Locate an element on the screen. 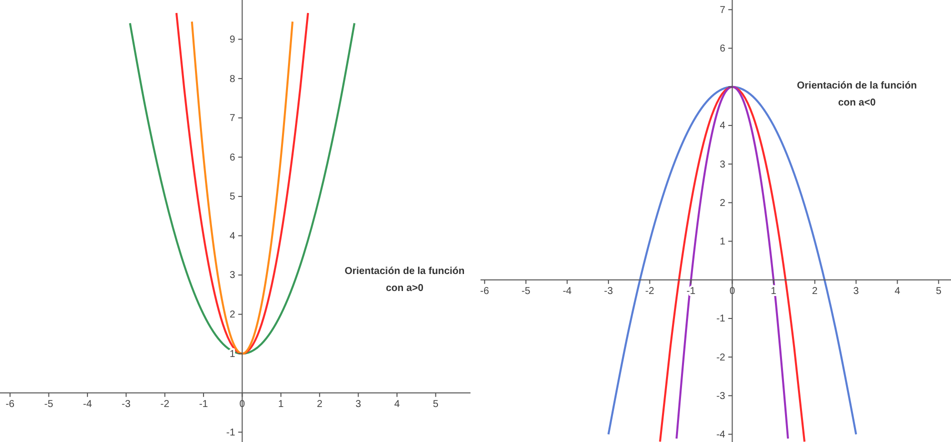 This screenshot has height=442, width=951. annotation: Orientación de la función con a>0 is located at coordinates (404, 280).